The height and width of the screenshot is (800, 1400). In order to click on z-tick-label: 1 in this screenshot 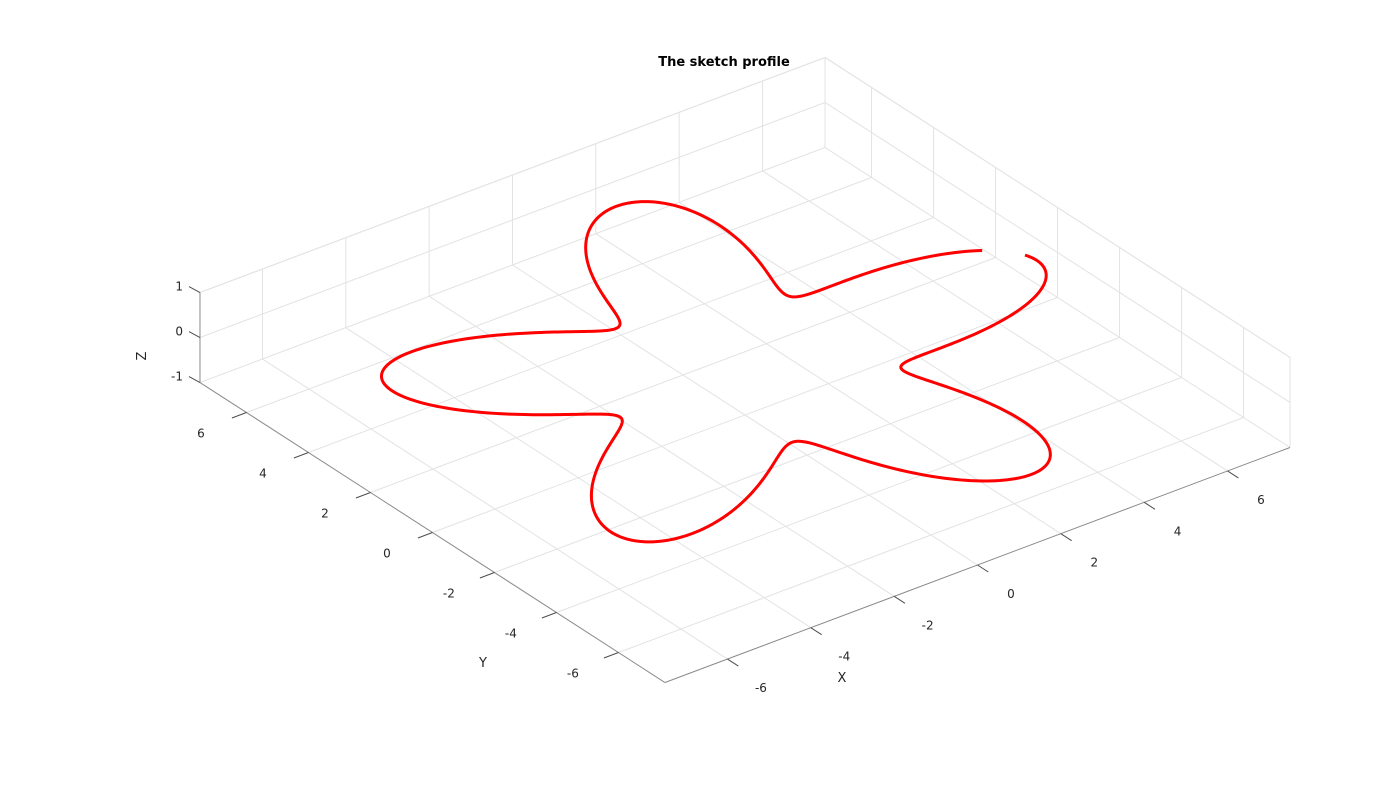, I will do `click(179, 287)`.